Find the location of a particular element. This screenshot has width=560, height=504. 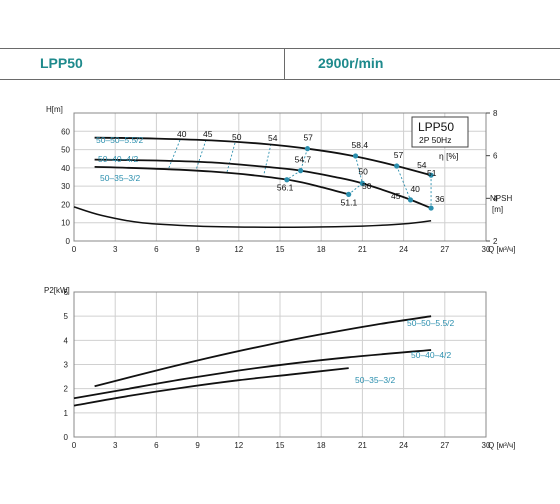

npsh-curve is located at coordinates (252, 217).